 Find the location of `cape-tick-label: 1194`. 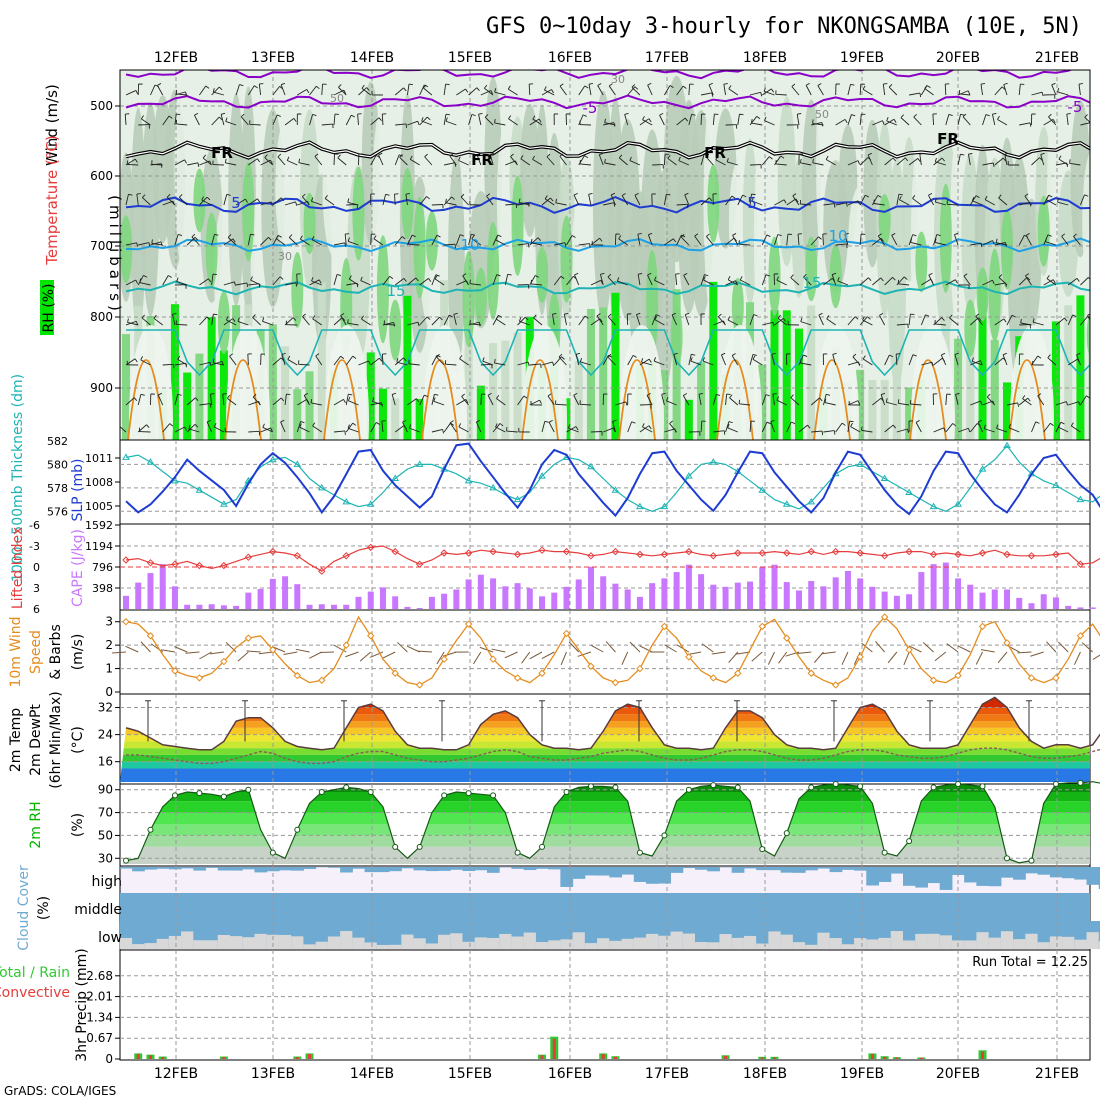

cape-tick-label: 1194 is located at coordinates (99, 546).